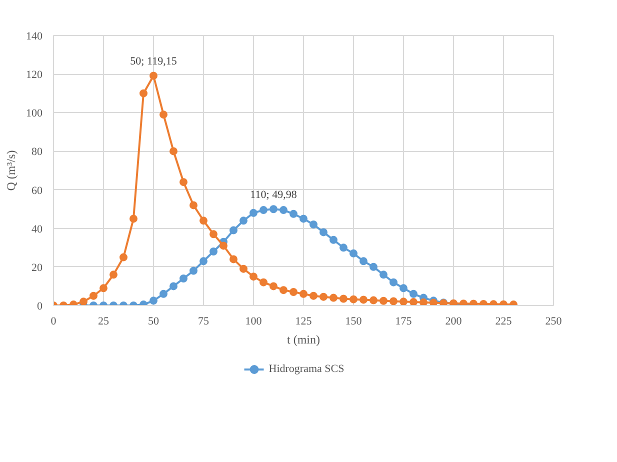 The image size is (617, 462). Describe the element at coordinates (303, 322) in the screenshot. I see `x-tick-label: 125` at that location.